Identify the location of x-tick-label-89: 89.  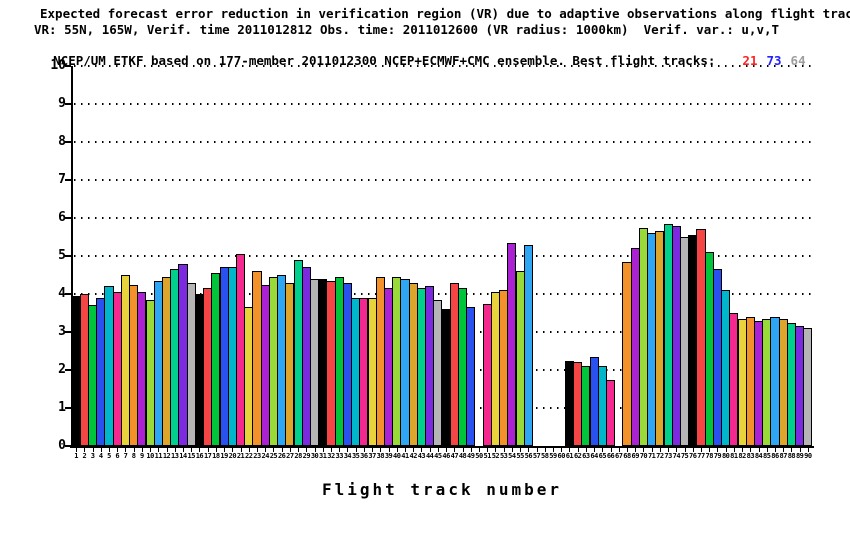
(799, 456).